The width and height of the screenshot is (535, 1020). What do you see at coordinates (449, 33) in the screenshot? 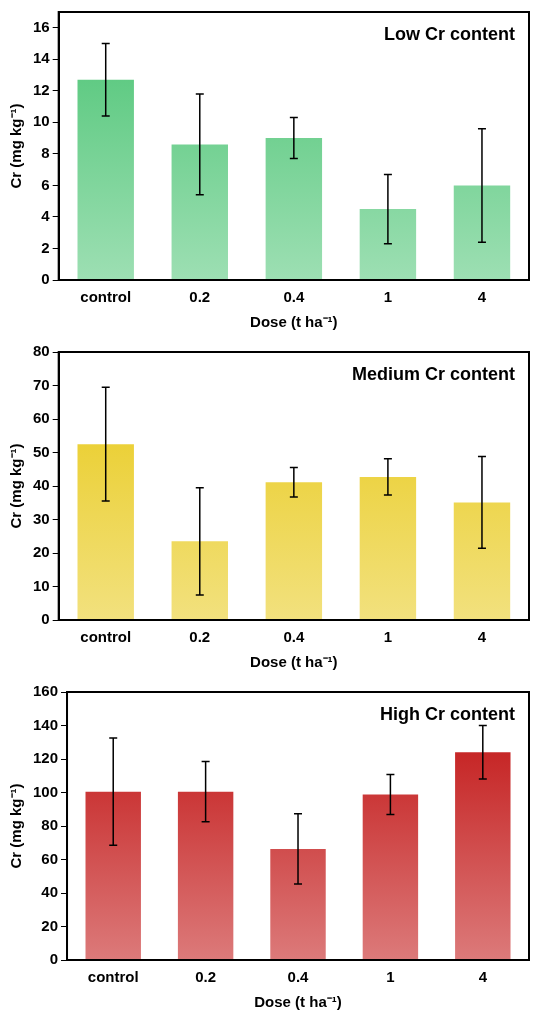
I see `text: Low Cr content` at bounding box center [449, 33].